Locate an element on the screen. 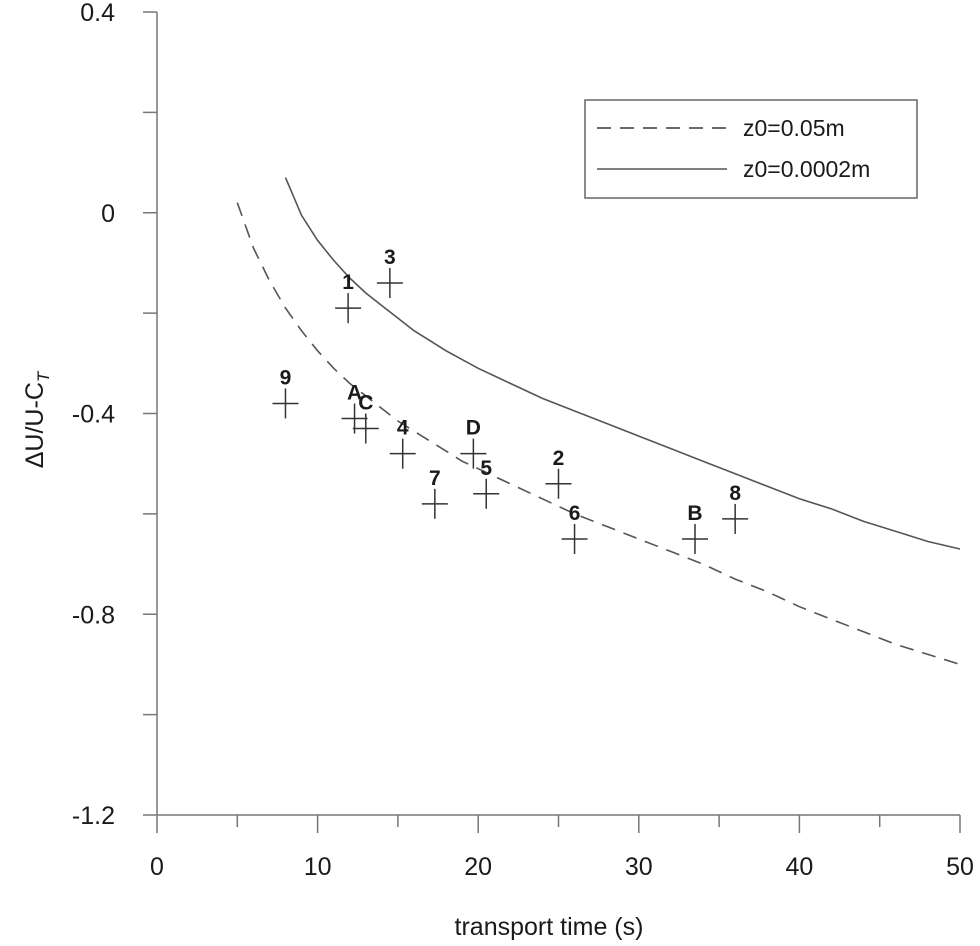 The height and width of the screenshot is (946, 980). y-ticks: -1.2 -0.8 -0.4 0 0.4 is located at coordinates (114, 415).